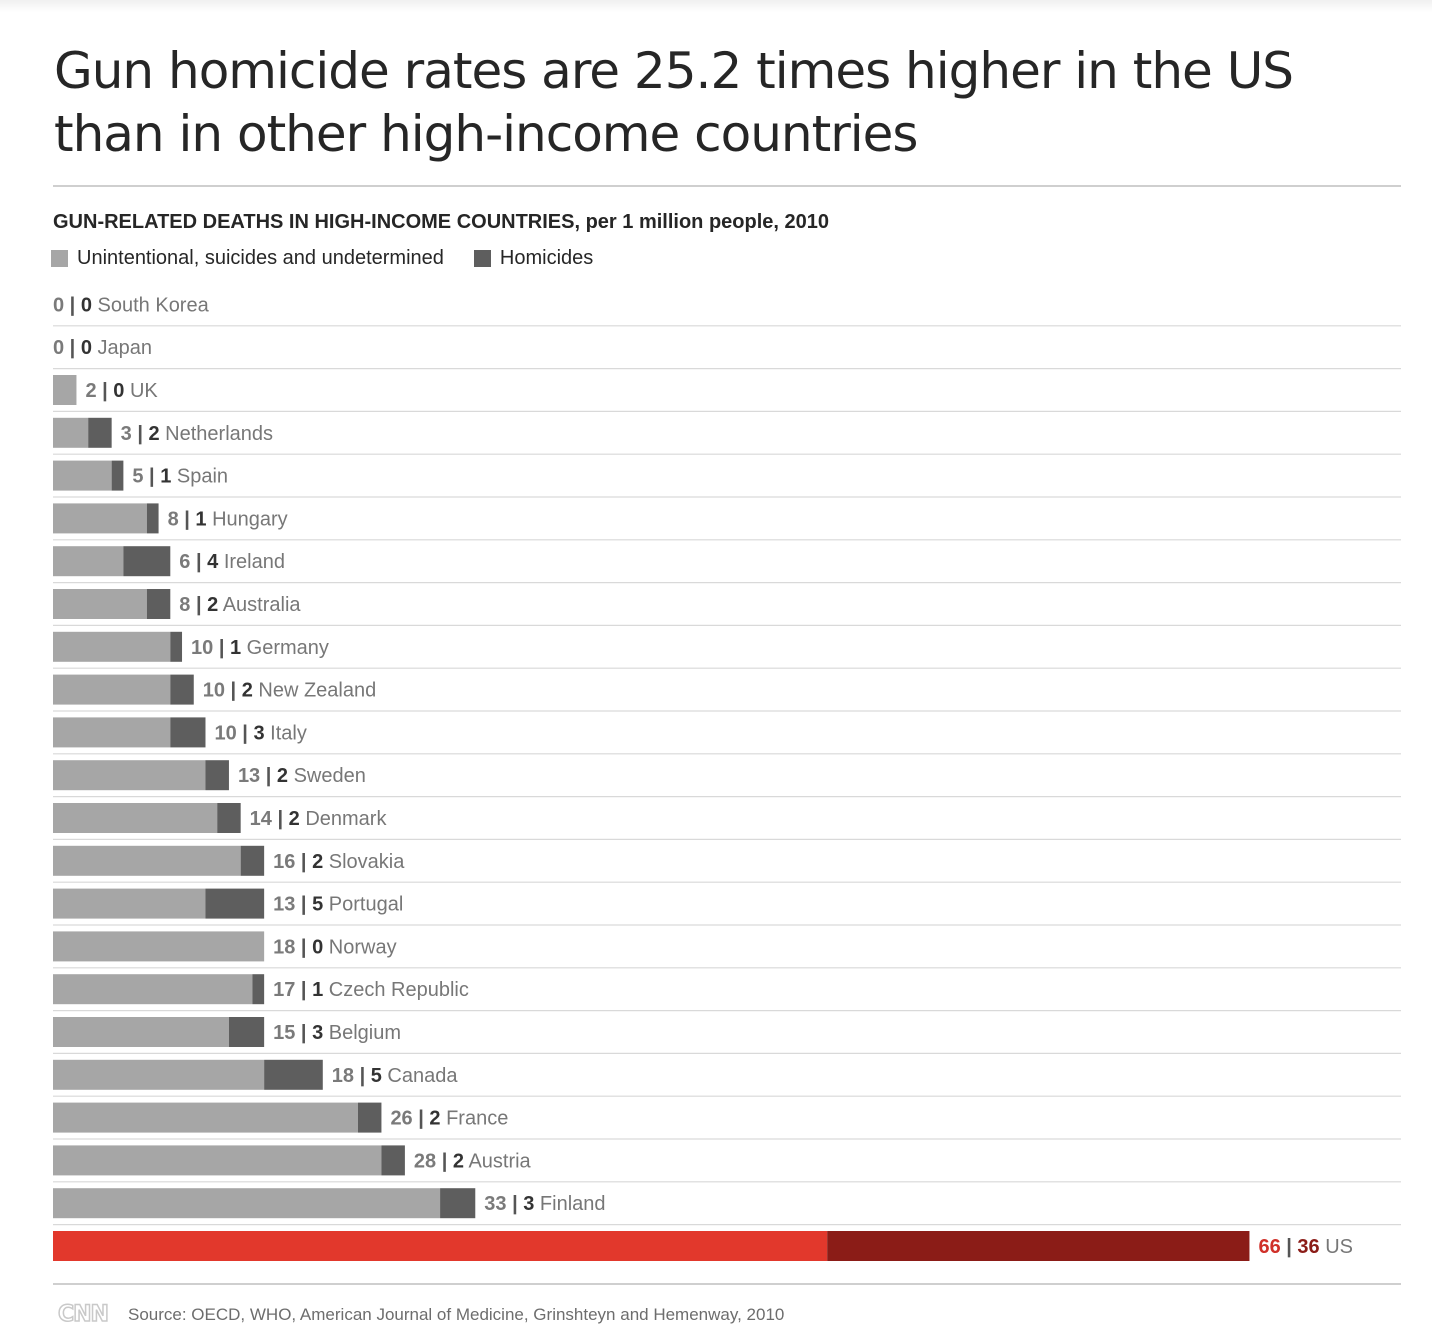 The image size is (1432, 1342). I want to click on country-name: Norway, so click(359, 947).